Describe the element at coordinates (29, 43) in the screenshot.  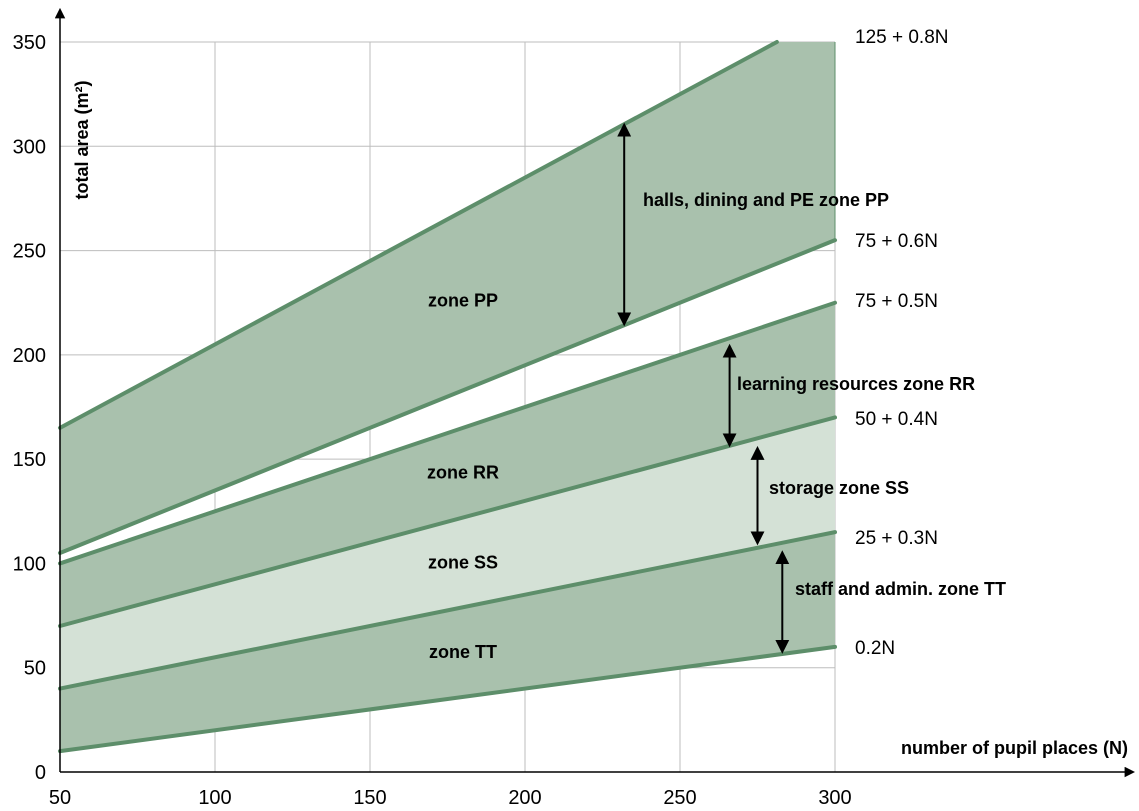
I see `y-tick-label: 350` at that location.